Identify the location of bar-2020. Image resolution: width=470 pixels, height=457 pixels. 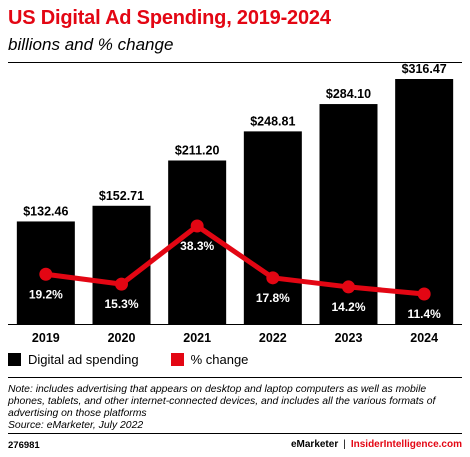
(121, 264).